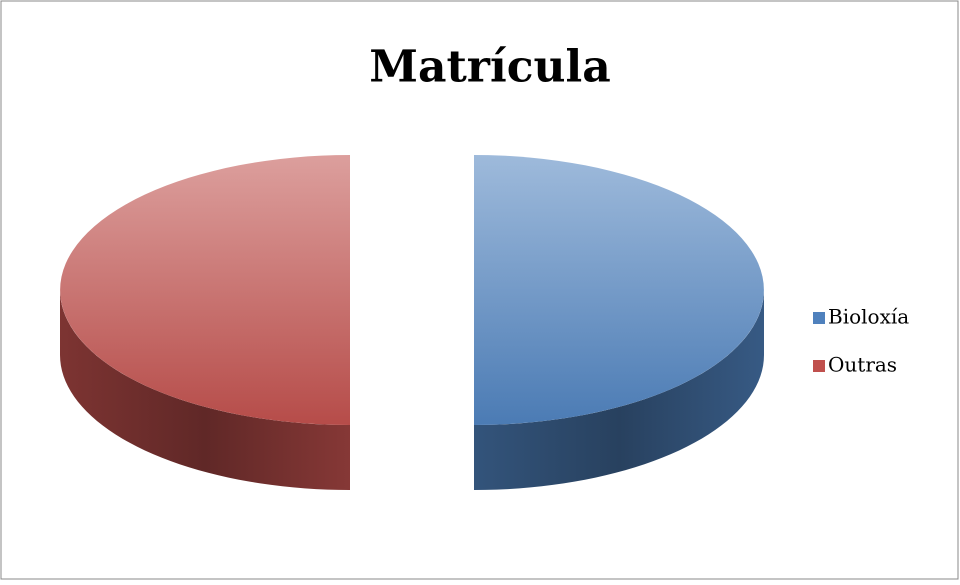  What do you see at coordinates (489, 67) in the screenshot?
I see `chart-title: Matrícula` at bounding box center [489, 67].